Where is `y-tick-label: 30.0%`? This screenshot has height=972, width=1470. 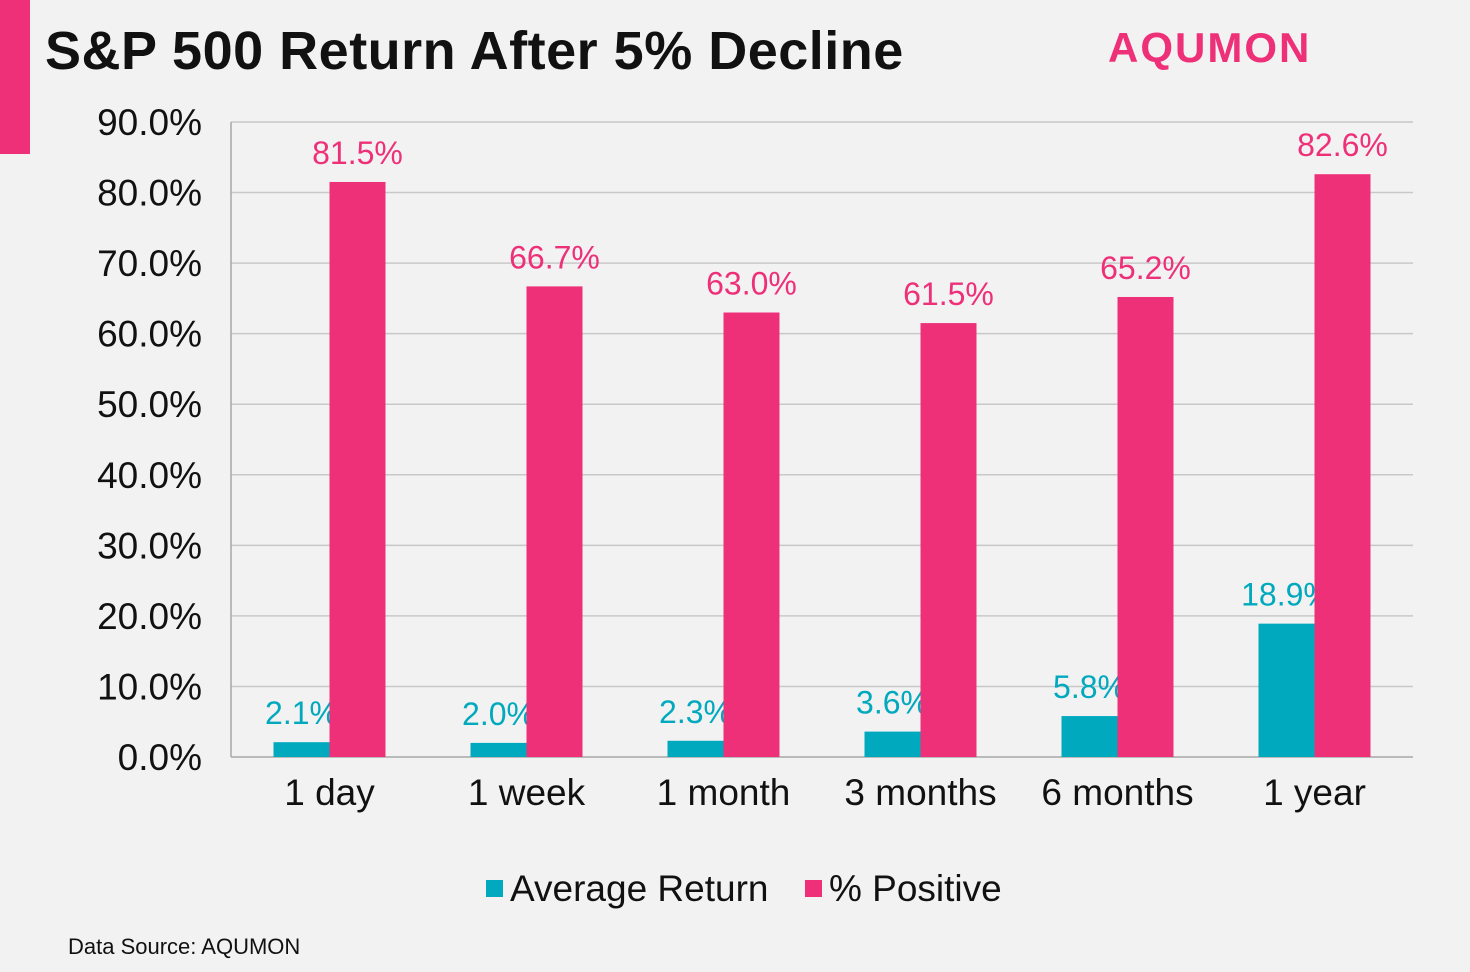 y-tick-label: 30.0% is located at coordinates (149, 545).